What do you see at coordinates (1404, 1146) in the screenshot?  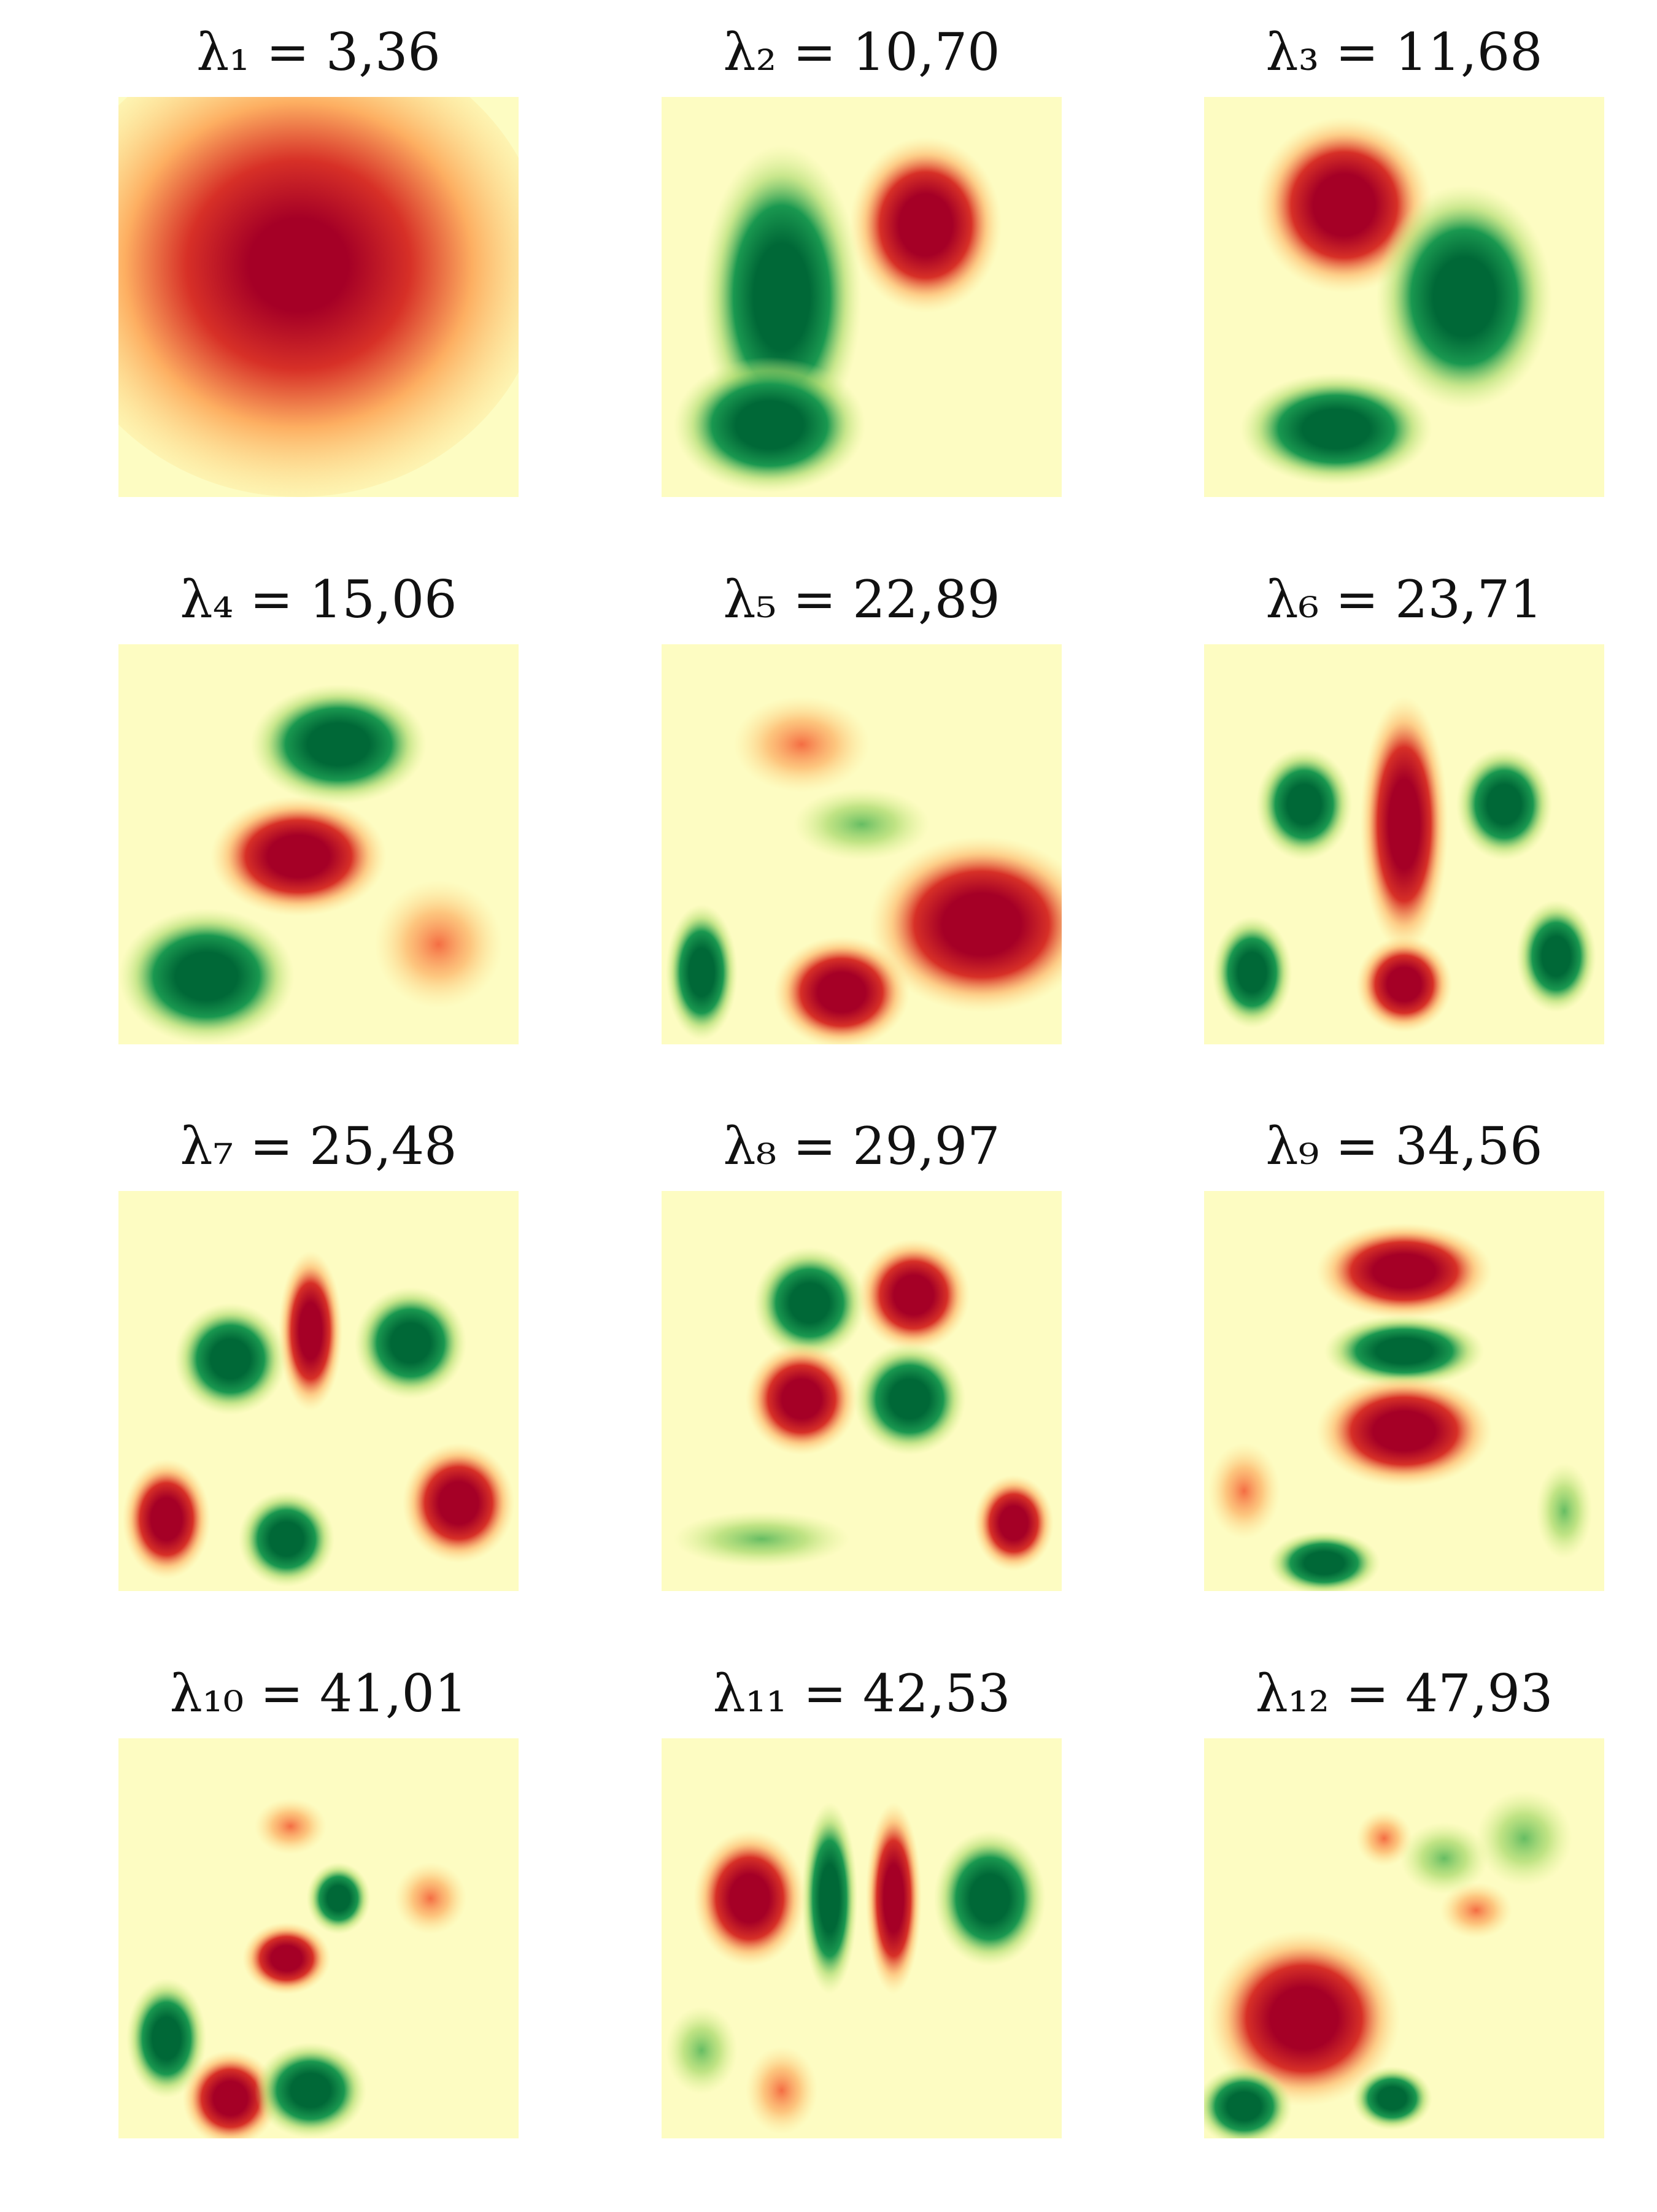 I see `panel-title: λ₉ = 34,56` at bounding box center [1404, 1146].